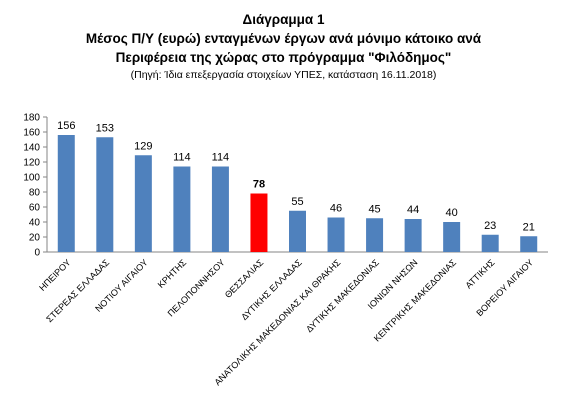  Describe the element at coordinates (244, 278) in the screenshot. I see `x-tick-label: ΘΕΣΣΑΛΙΑΣ` at that location.